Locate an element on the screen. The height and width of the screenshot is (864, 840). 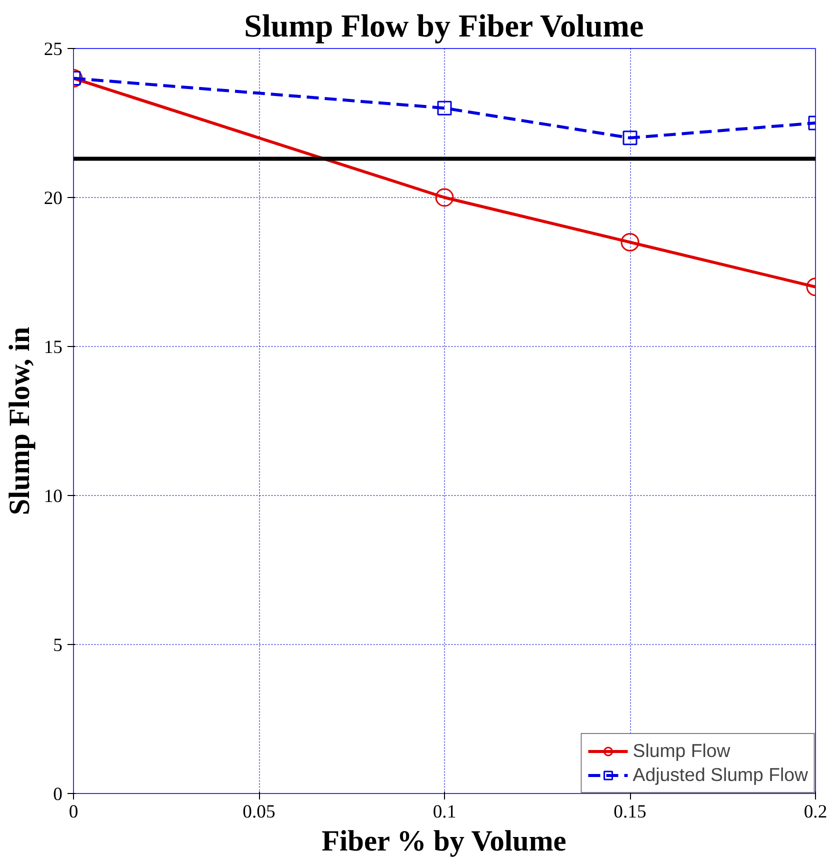
legend-label: Adjusted Slump Flow is located at coordinates (720, 775).